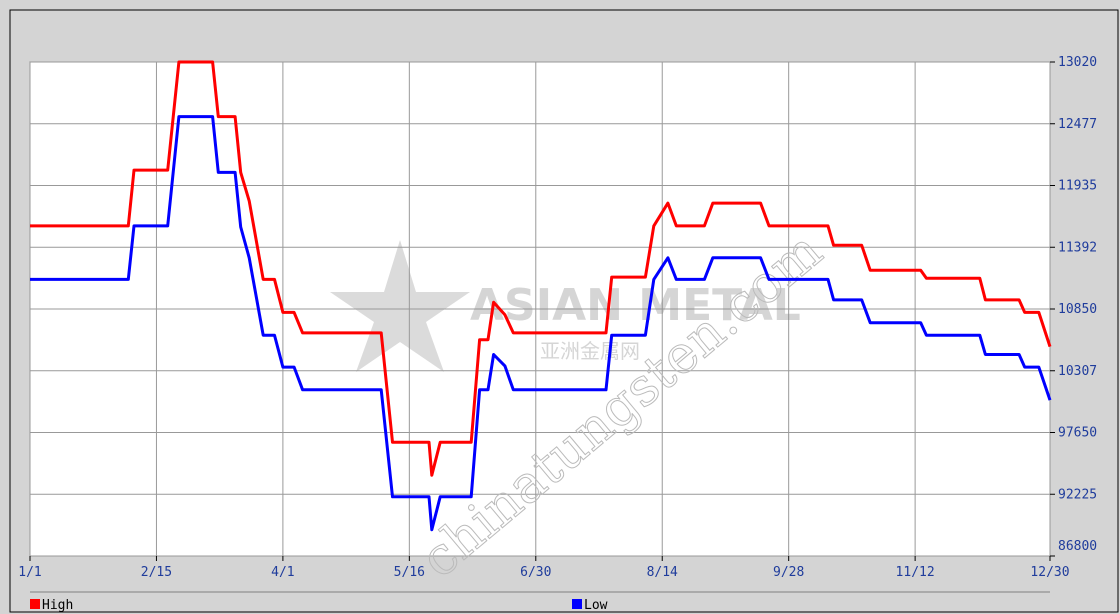 This screenshot has width=1120, height=614. I want to click on x-tick-label: 12/30, so click(1049, 572).